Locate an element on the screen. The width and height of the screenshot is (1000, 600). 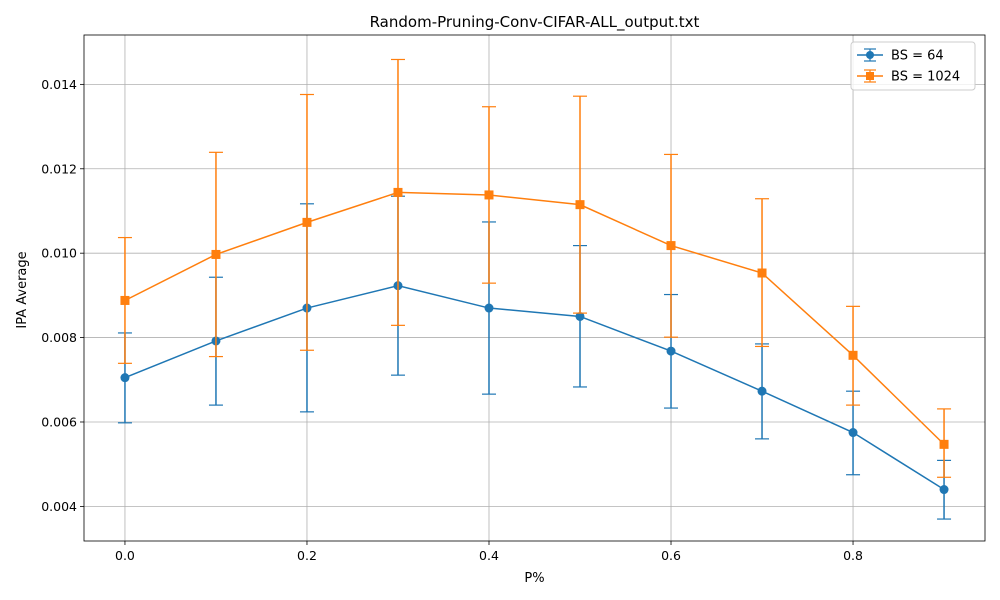
x-tick-label: 0.6 is located at coordinates (671, 555).